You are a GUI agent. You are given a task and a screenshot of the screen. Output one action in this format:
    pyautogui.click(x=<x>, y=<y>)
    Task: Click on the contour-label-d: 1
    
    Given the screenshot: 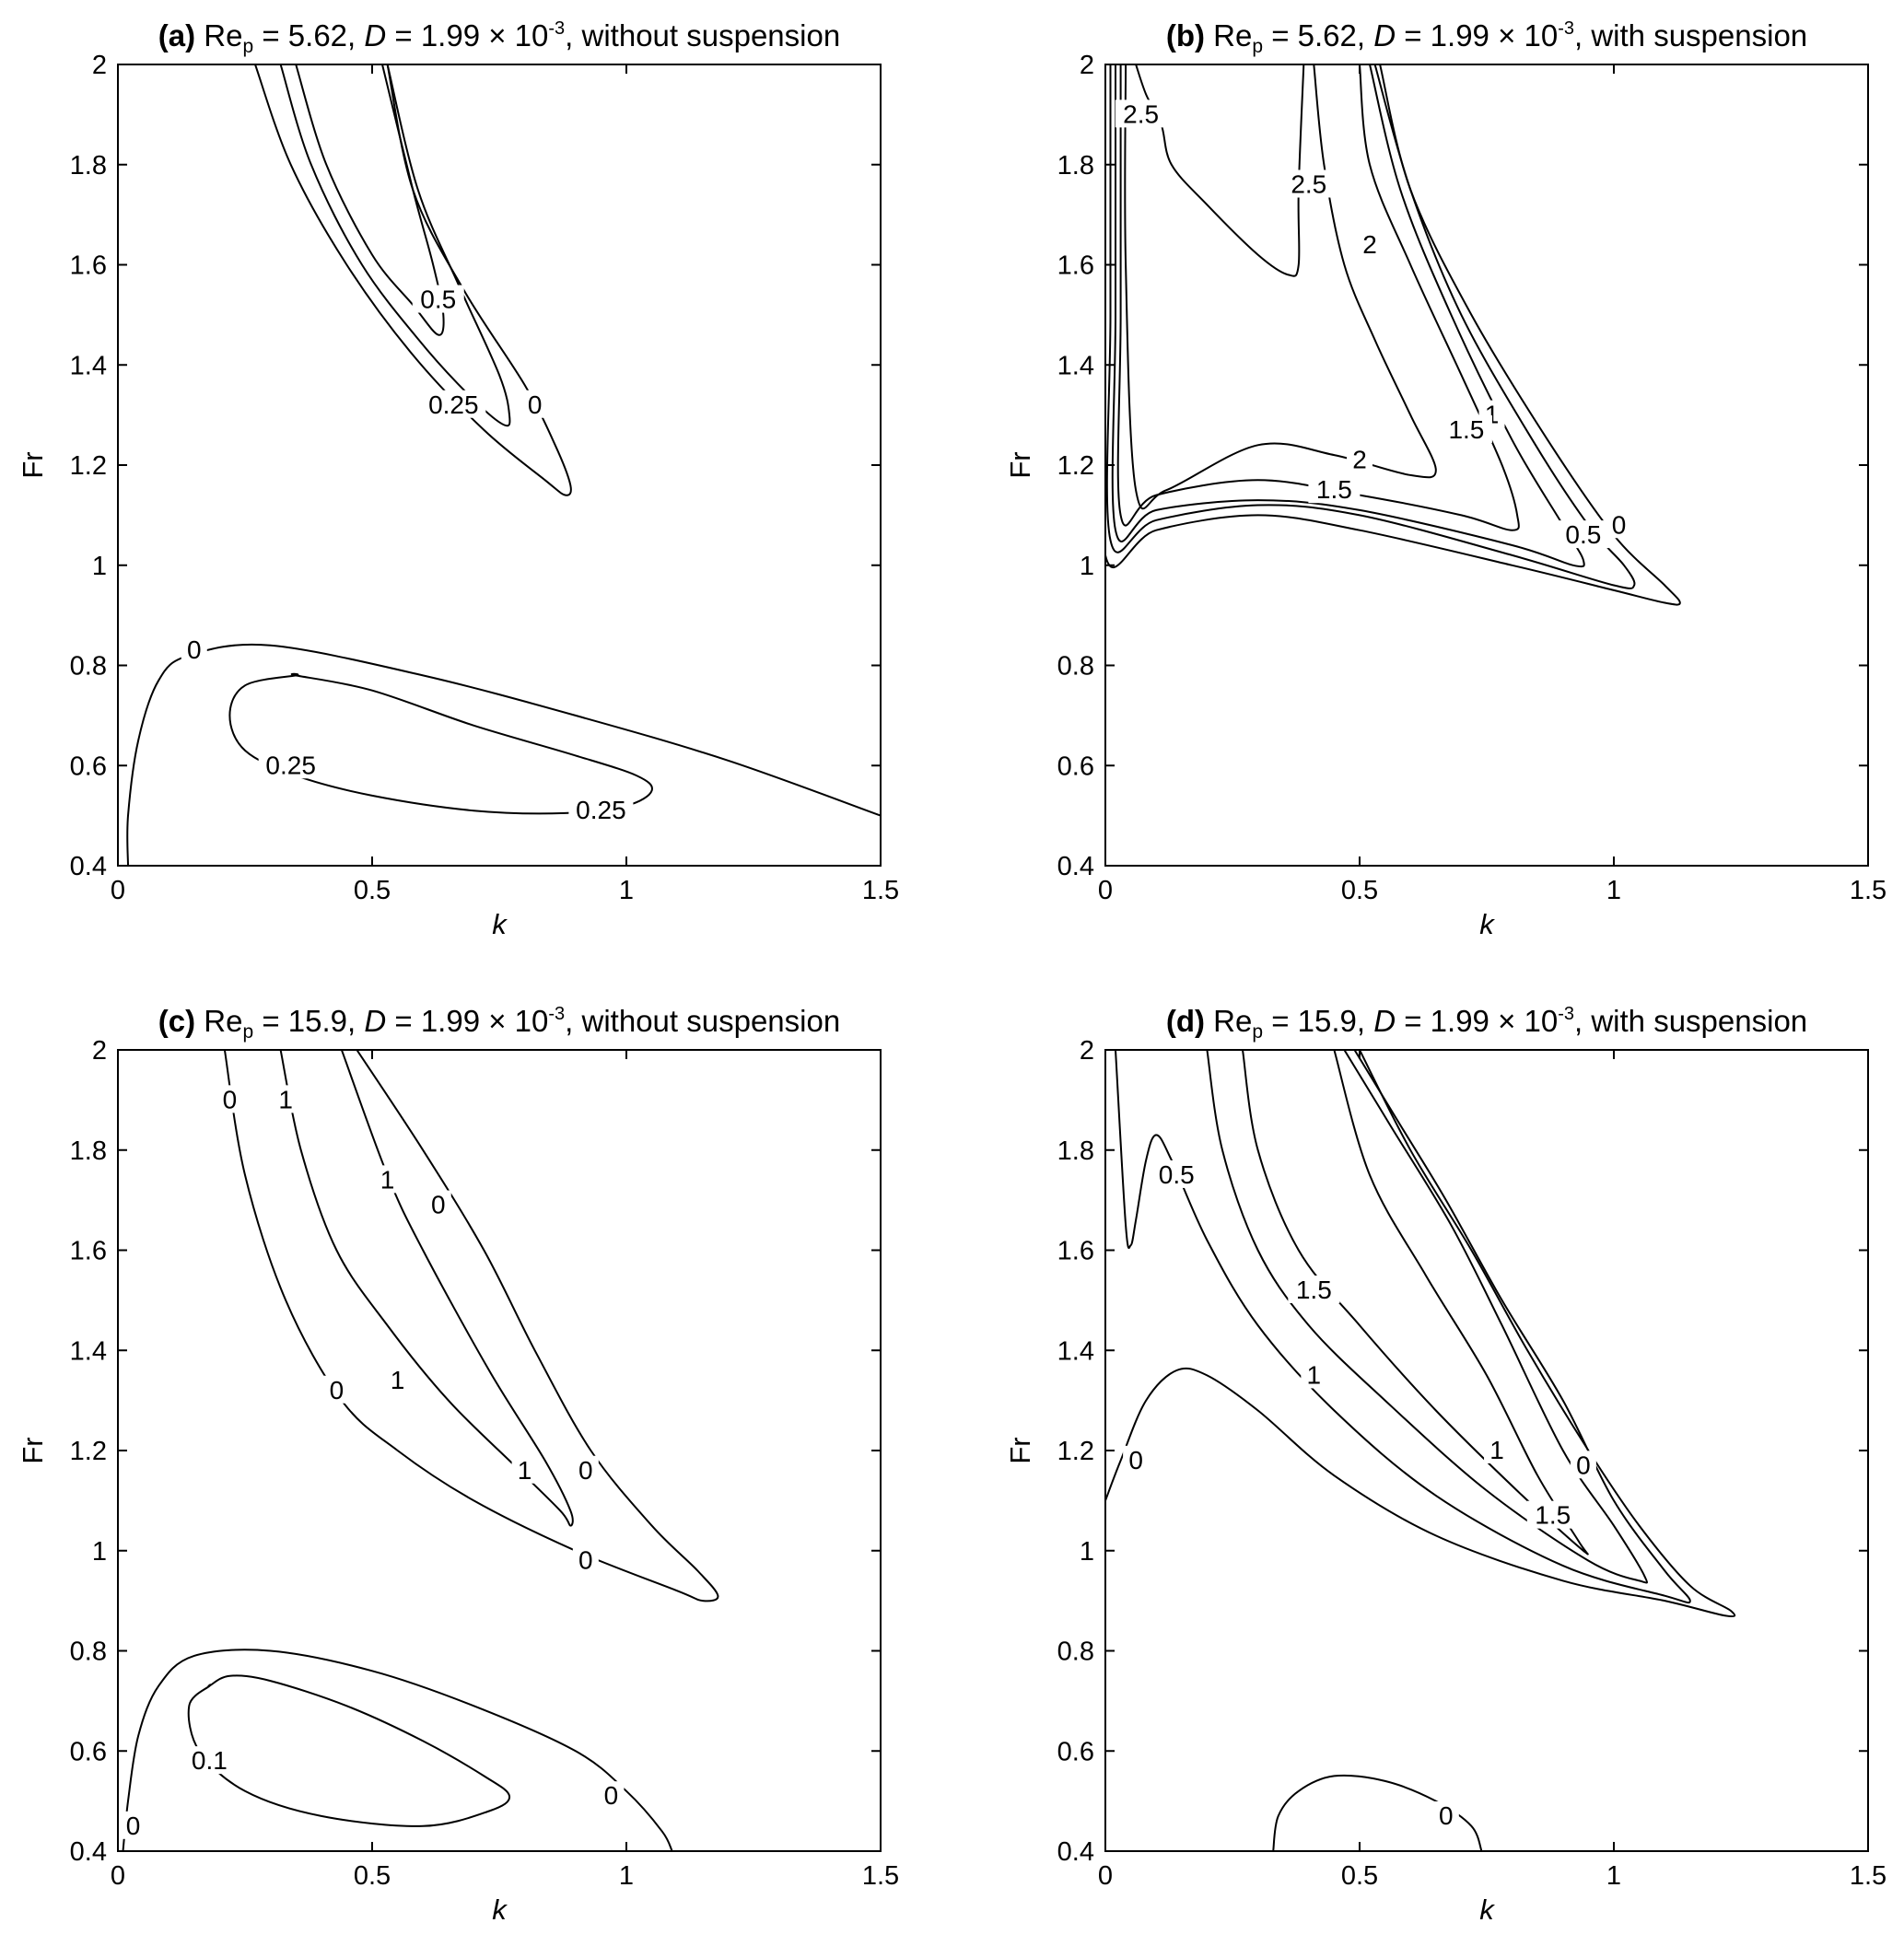 What is the action you would take?
    pyautogui.click(x=1314, y=1375)
    